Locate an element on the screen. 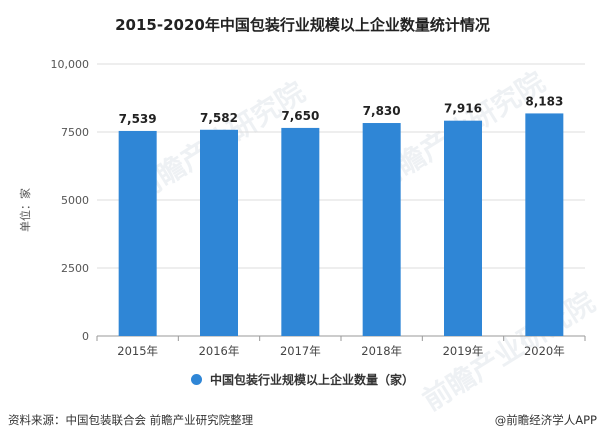 The width and height of the screenshot is (605, 439). y-tick-label: 7500 is located at coordinates (75, 132).